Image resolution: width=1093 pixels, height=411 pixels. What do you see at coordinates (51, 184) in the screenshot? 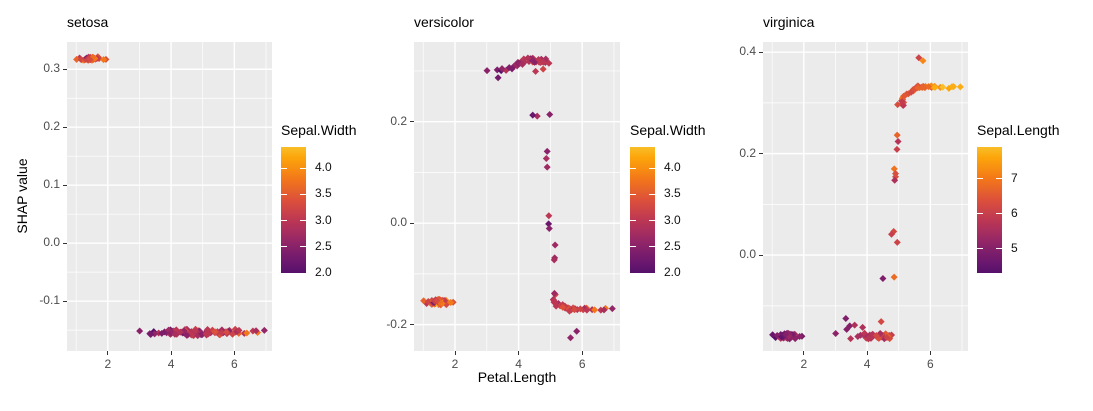
I see `y-tick-label: 0.1` at bounding box center [51, 184].